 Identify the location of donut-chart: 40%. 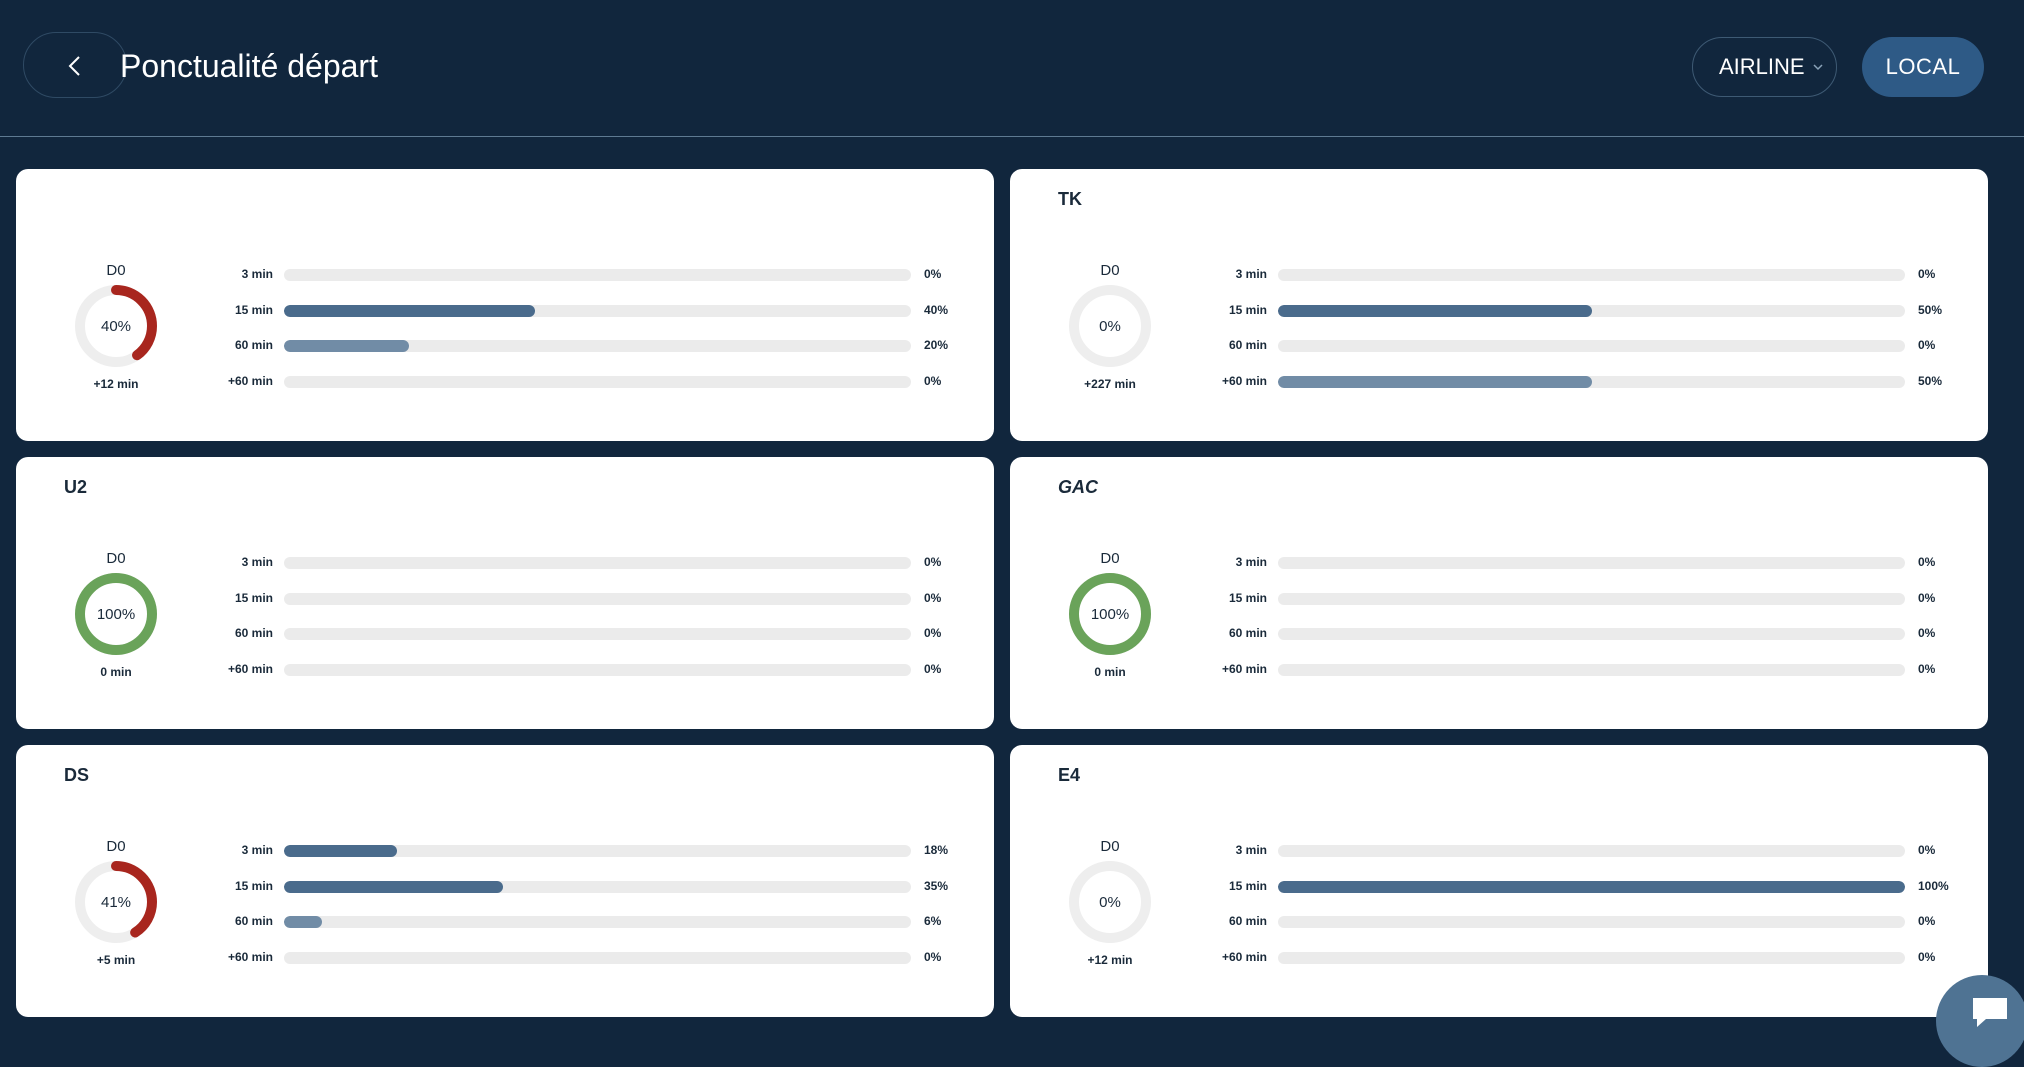
(116, 326).